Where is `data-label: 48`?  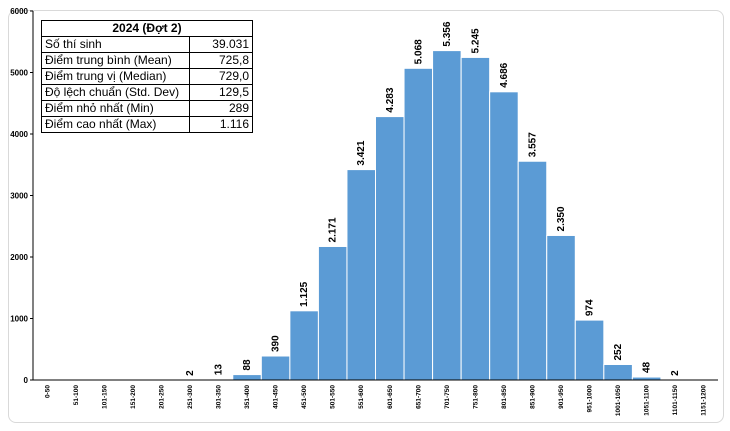
data-label: 48 is located at coordinates (647, 367).